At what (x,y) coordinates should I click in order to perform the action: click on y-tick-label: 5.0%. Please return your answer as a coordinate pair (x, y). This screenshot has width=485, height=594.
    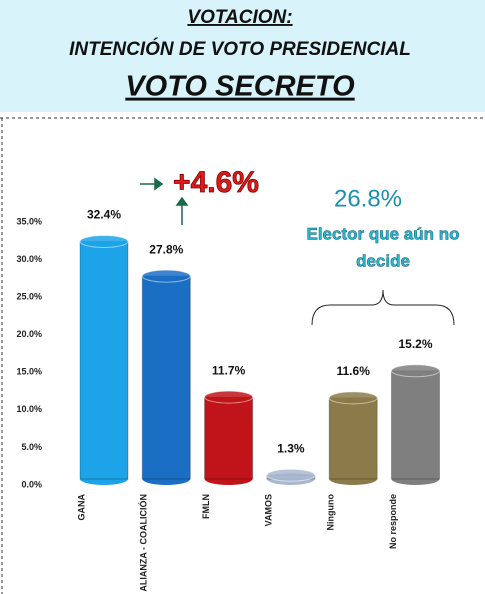
    Looking at the image, I should click on (31, 447).